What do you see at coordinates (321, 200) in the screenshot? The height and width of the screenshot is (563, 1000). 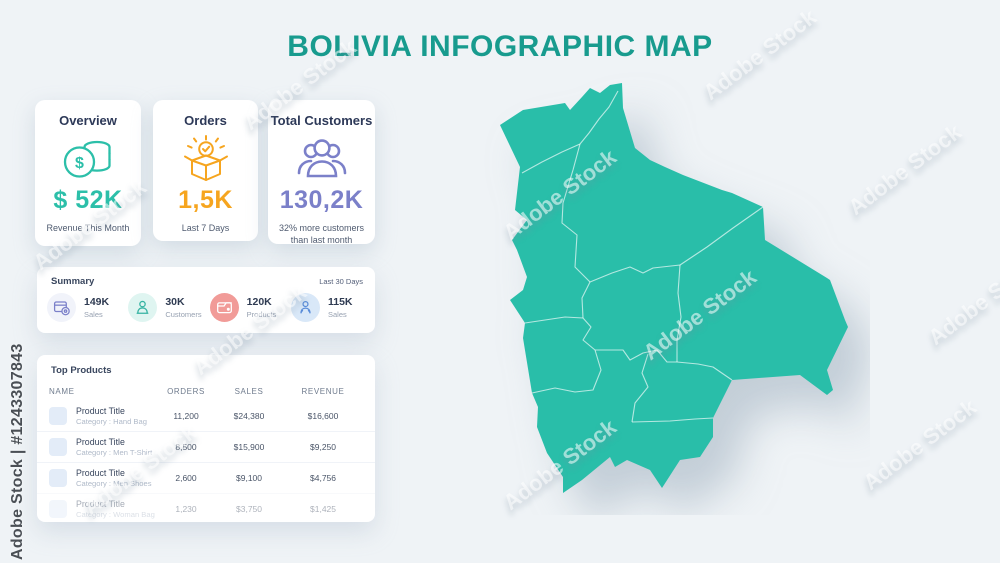 I see `total-customers-value: 130,2K` at bounding box center [321, 200].